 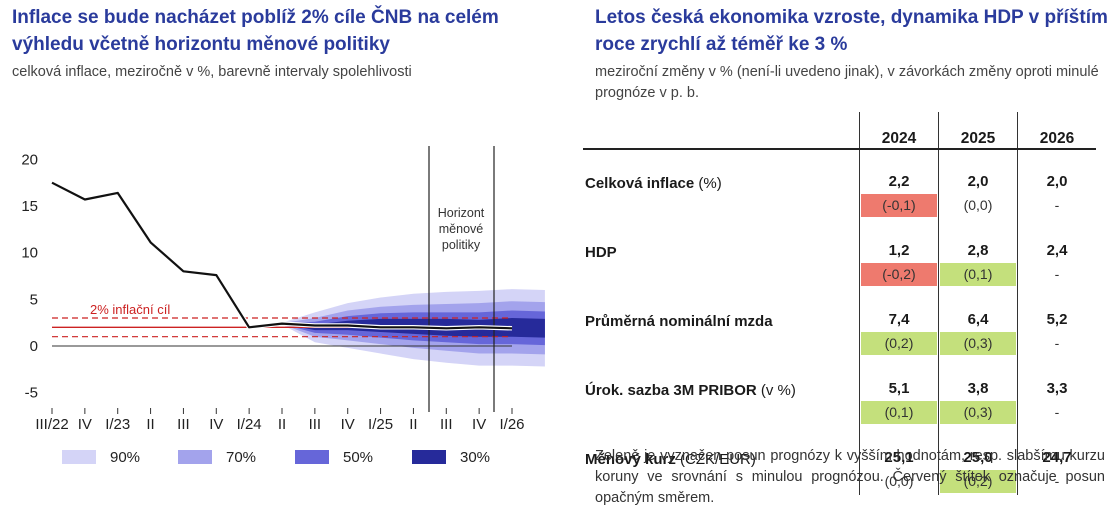 I want to click on row-label: Měnový kurz (CZK/EUR), so click(x=721, y=447).